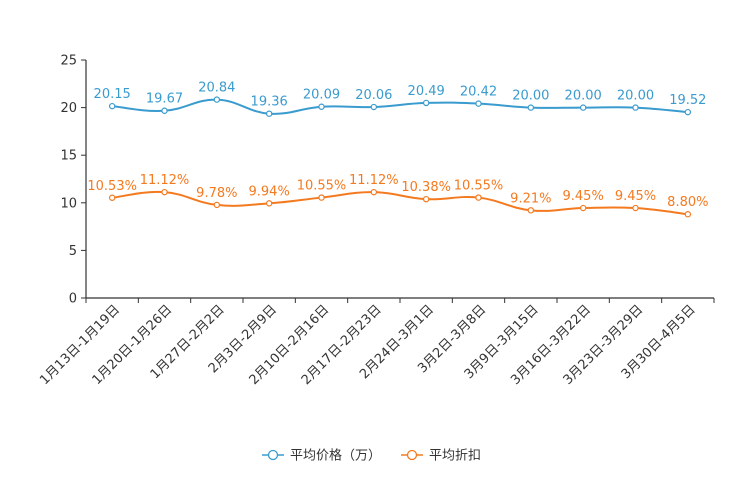  I want to click on data-label: 9.21%, so click(530, 198).